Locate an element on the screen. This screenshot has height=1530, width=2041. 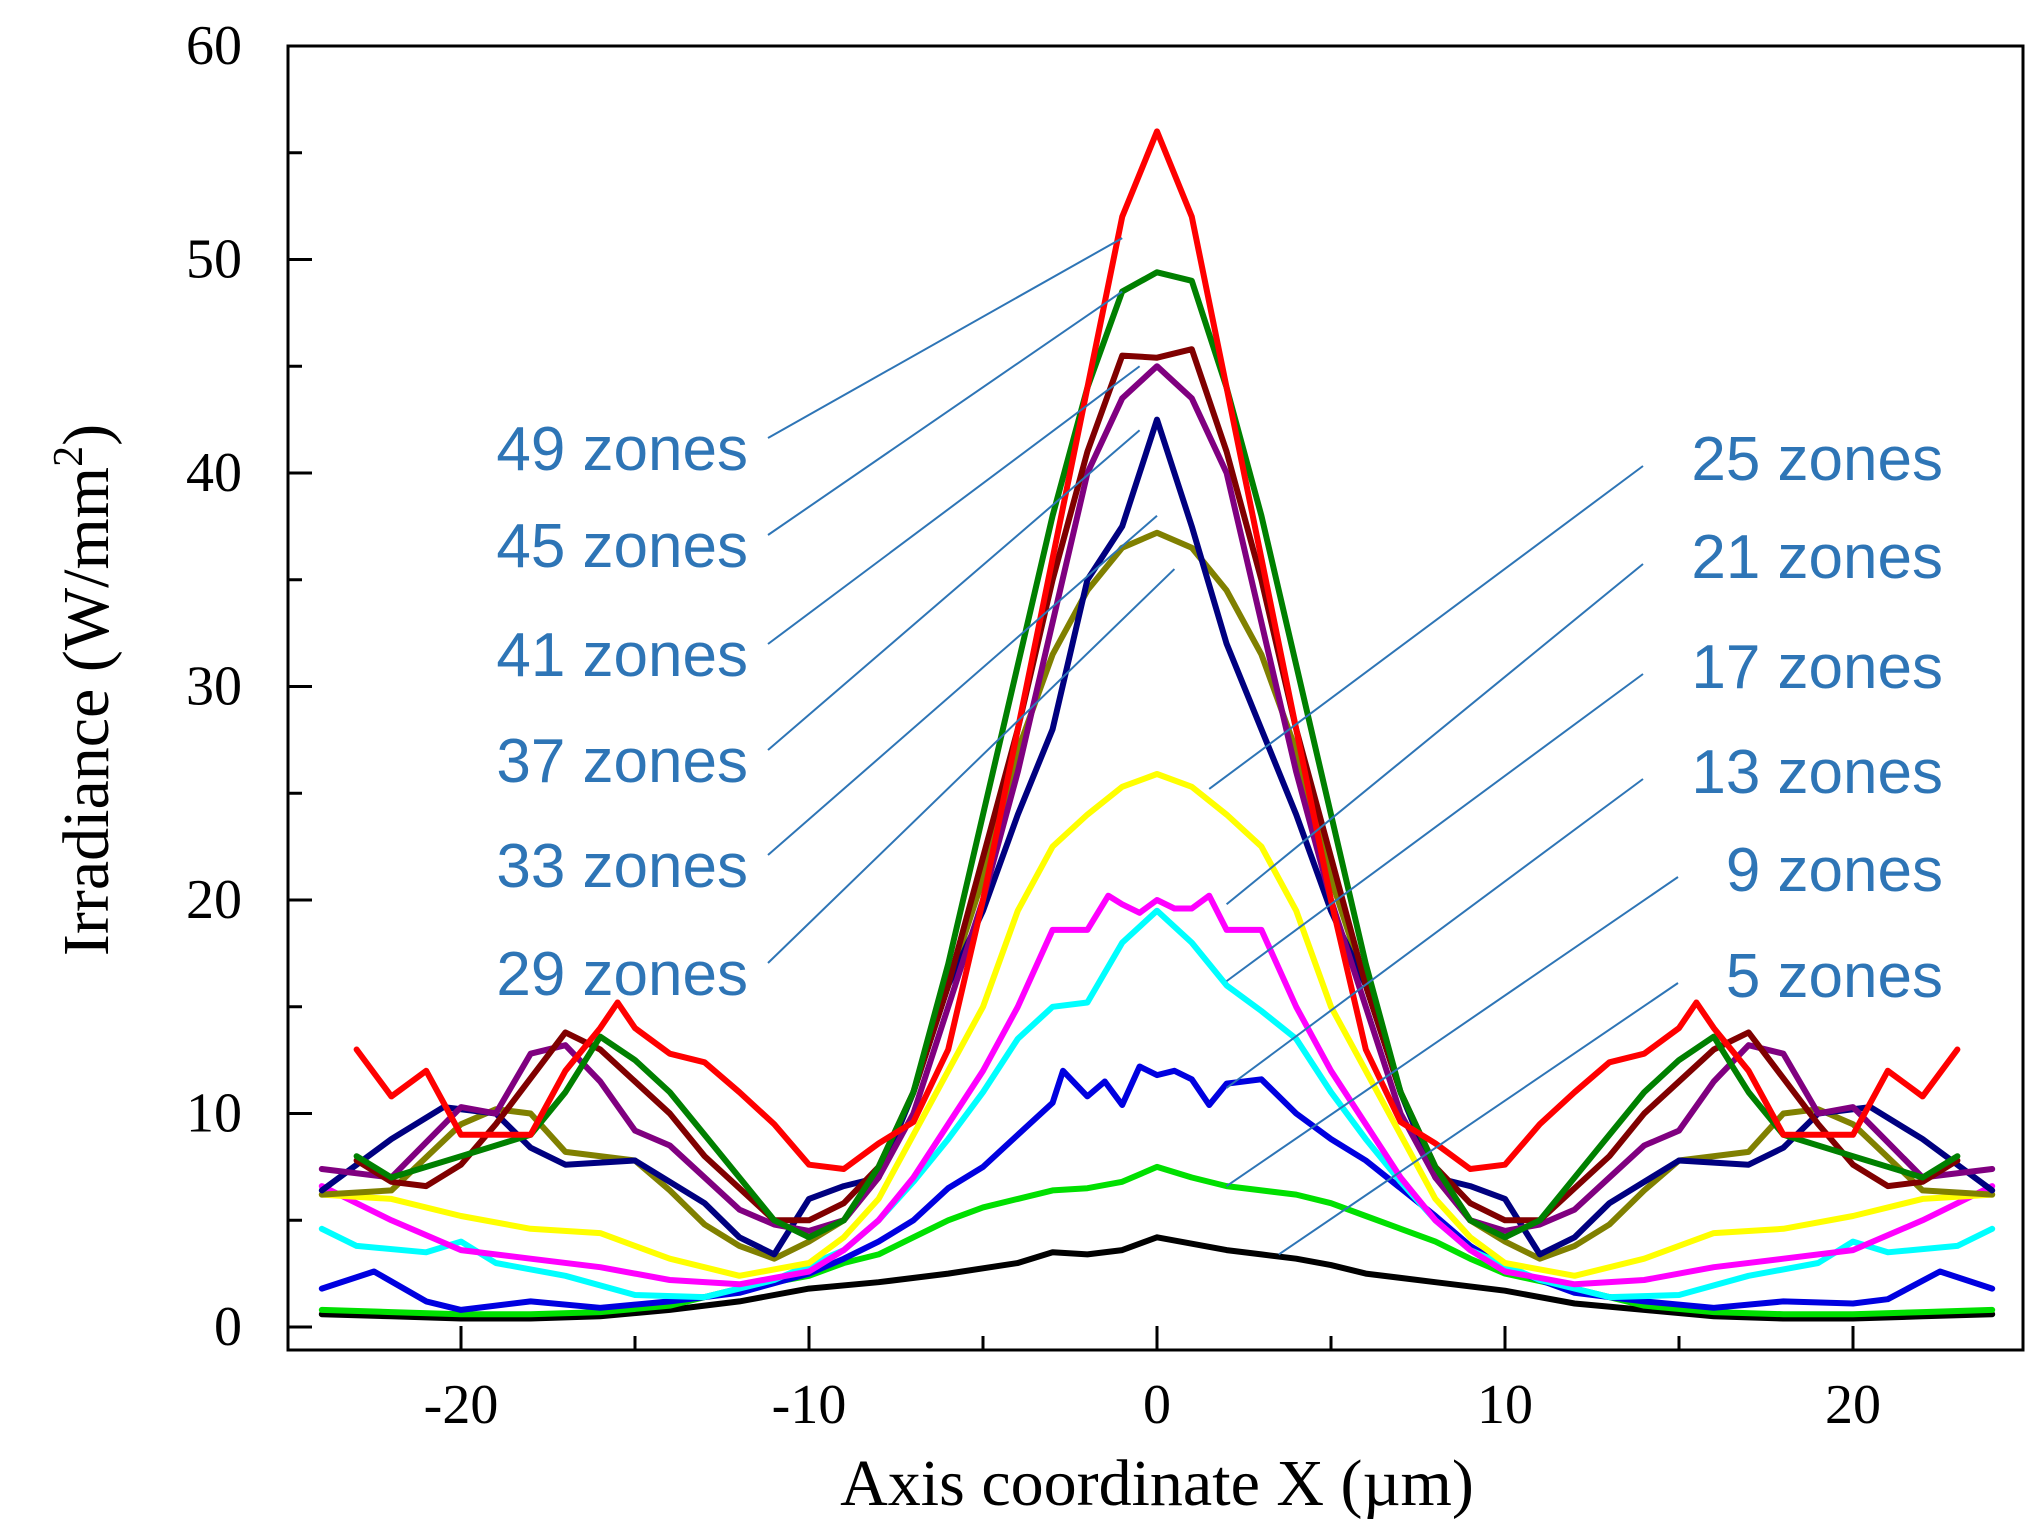
series-line-9-zones is located at coordinates (1157, 1240).